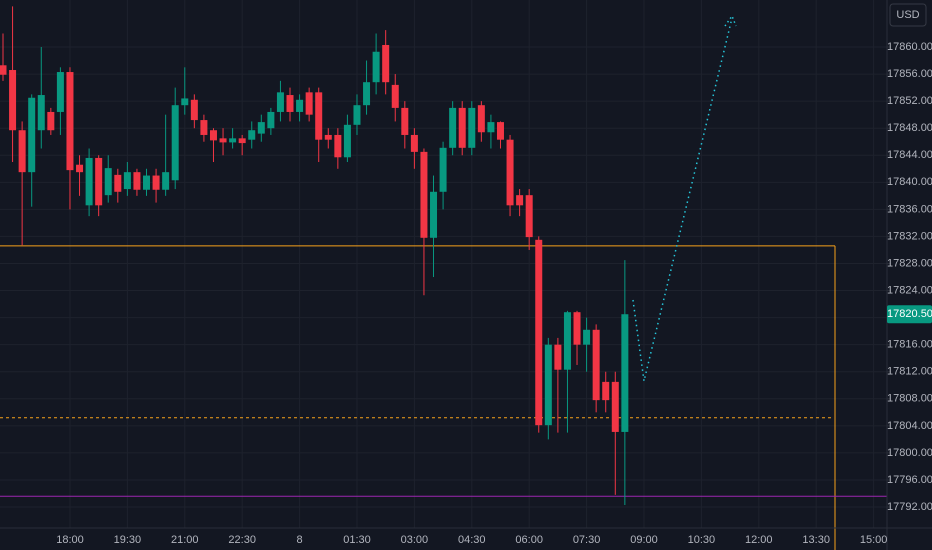  What do you see at coordinates (909, 480) in the screenshot?
I see `y-tick-label: 17796.00` at bounding box center [909, 480].